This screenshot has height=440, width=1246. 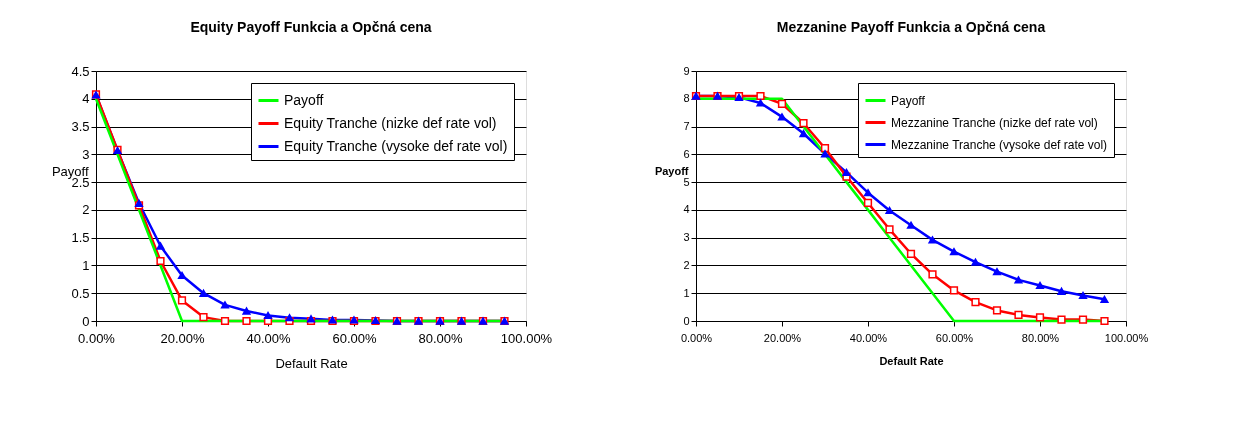 What do you see at coordinates (994, 122) in the screenshot?
I see `legend-label: Mezzanine Tranche (nizke def rate vol)` at bounding box center [994, 122].